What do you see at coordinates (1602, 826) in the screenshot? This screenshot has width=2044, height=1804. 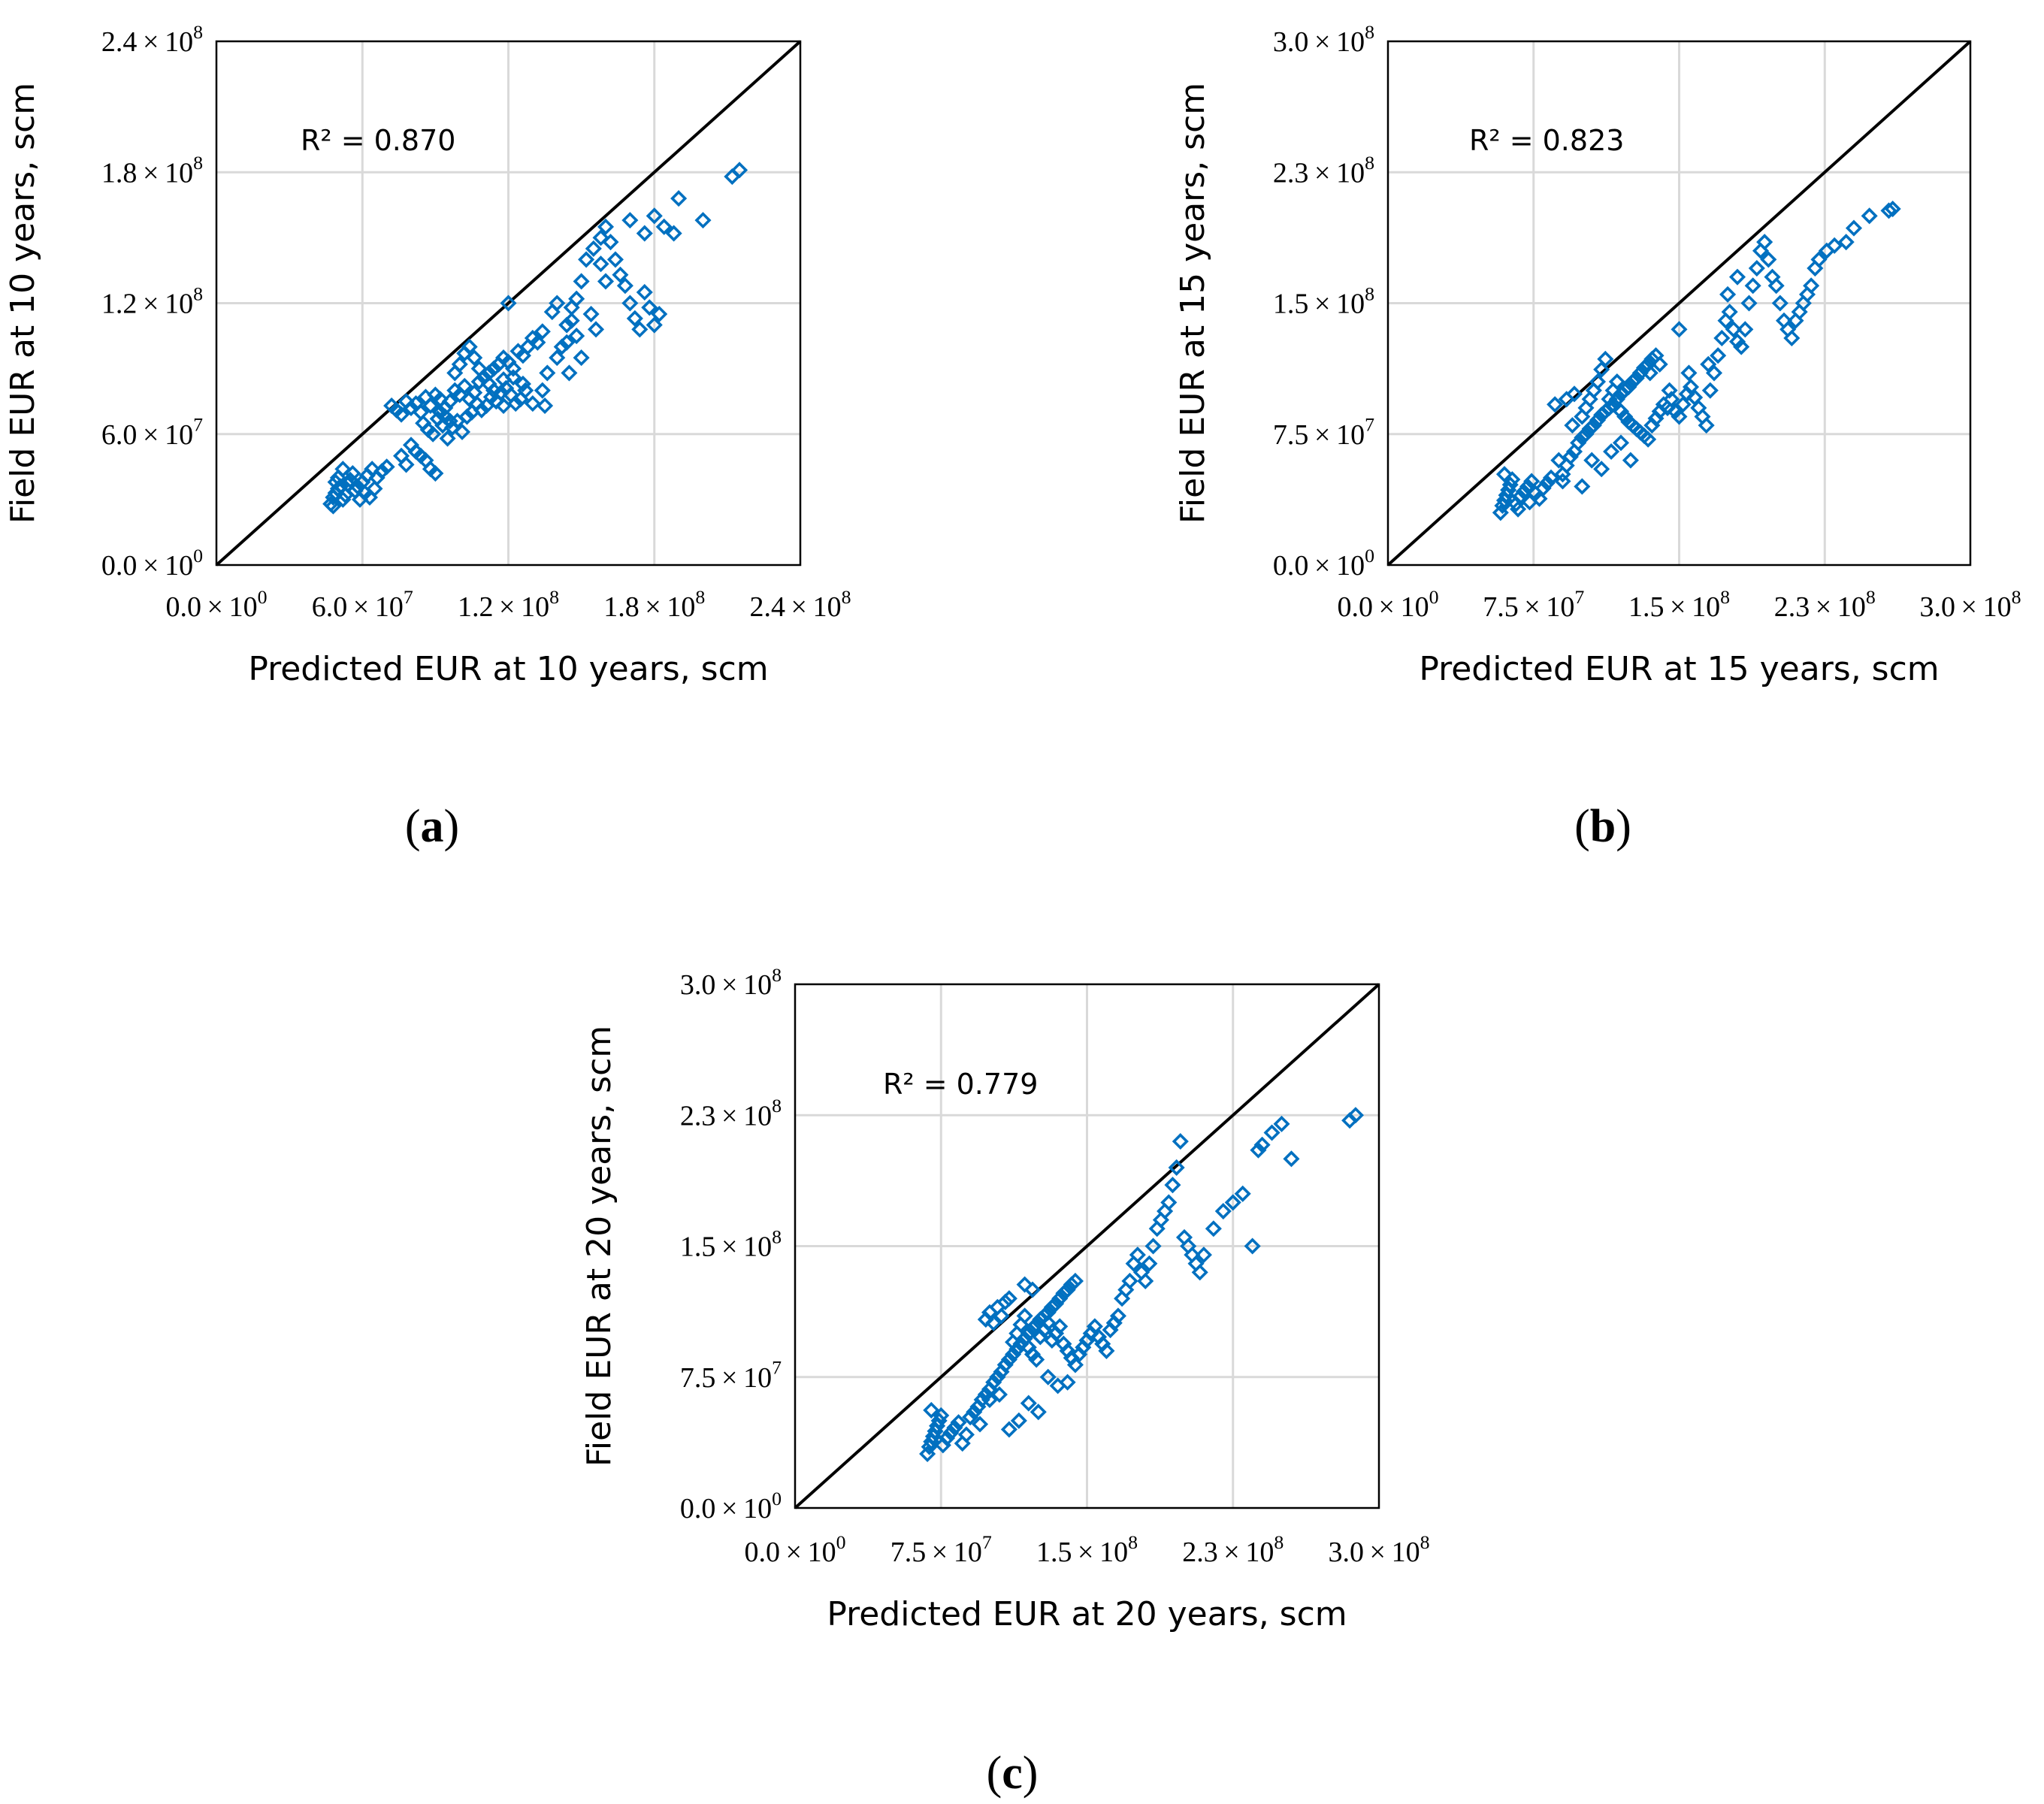 I see `panel-caption: (b)` at bounding box center [1602, 826].